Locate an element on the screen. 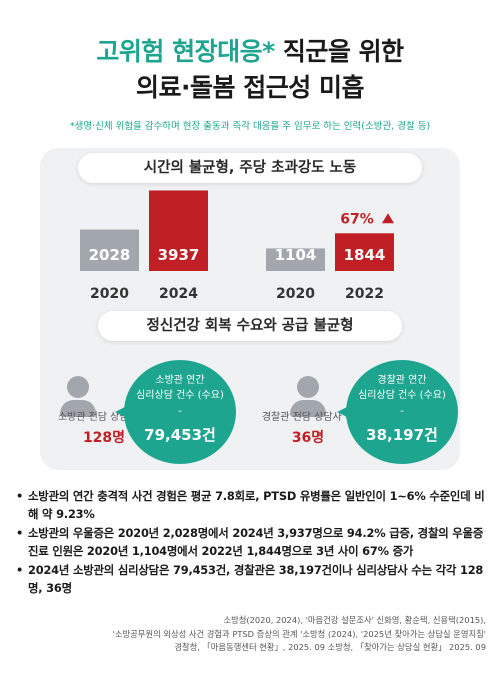 The width and height of the screenshot is (500, 675). page-title: 고위험 현장대응* 직군을 위한 의료·돌봄 접근성 미흡 is located at coordinates (250, 70).